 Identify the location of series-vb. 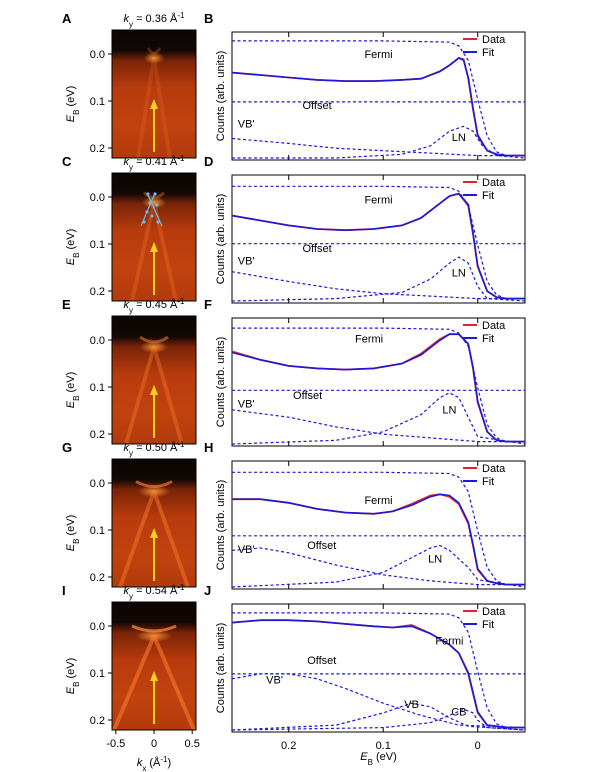
(378, 716).